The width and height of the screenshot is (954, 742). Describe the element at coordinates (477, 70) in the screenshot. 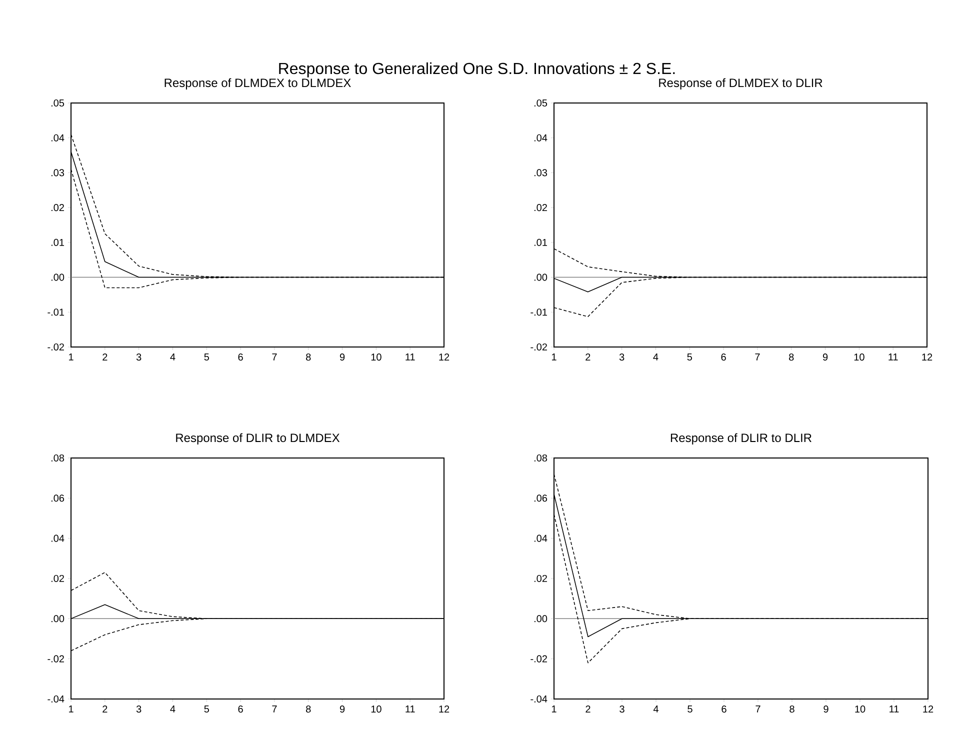

I see `text: Response to Generalized One S.D. Innovations ± 2 S.E.` at that location.